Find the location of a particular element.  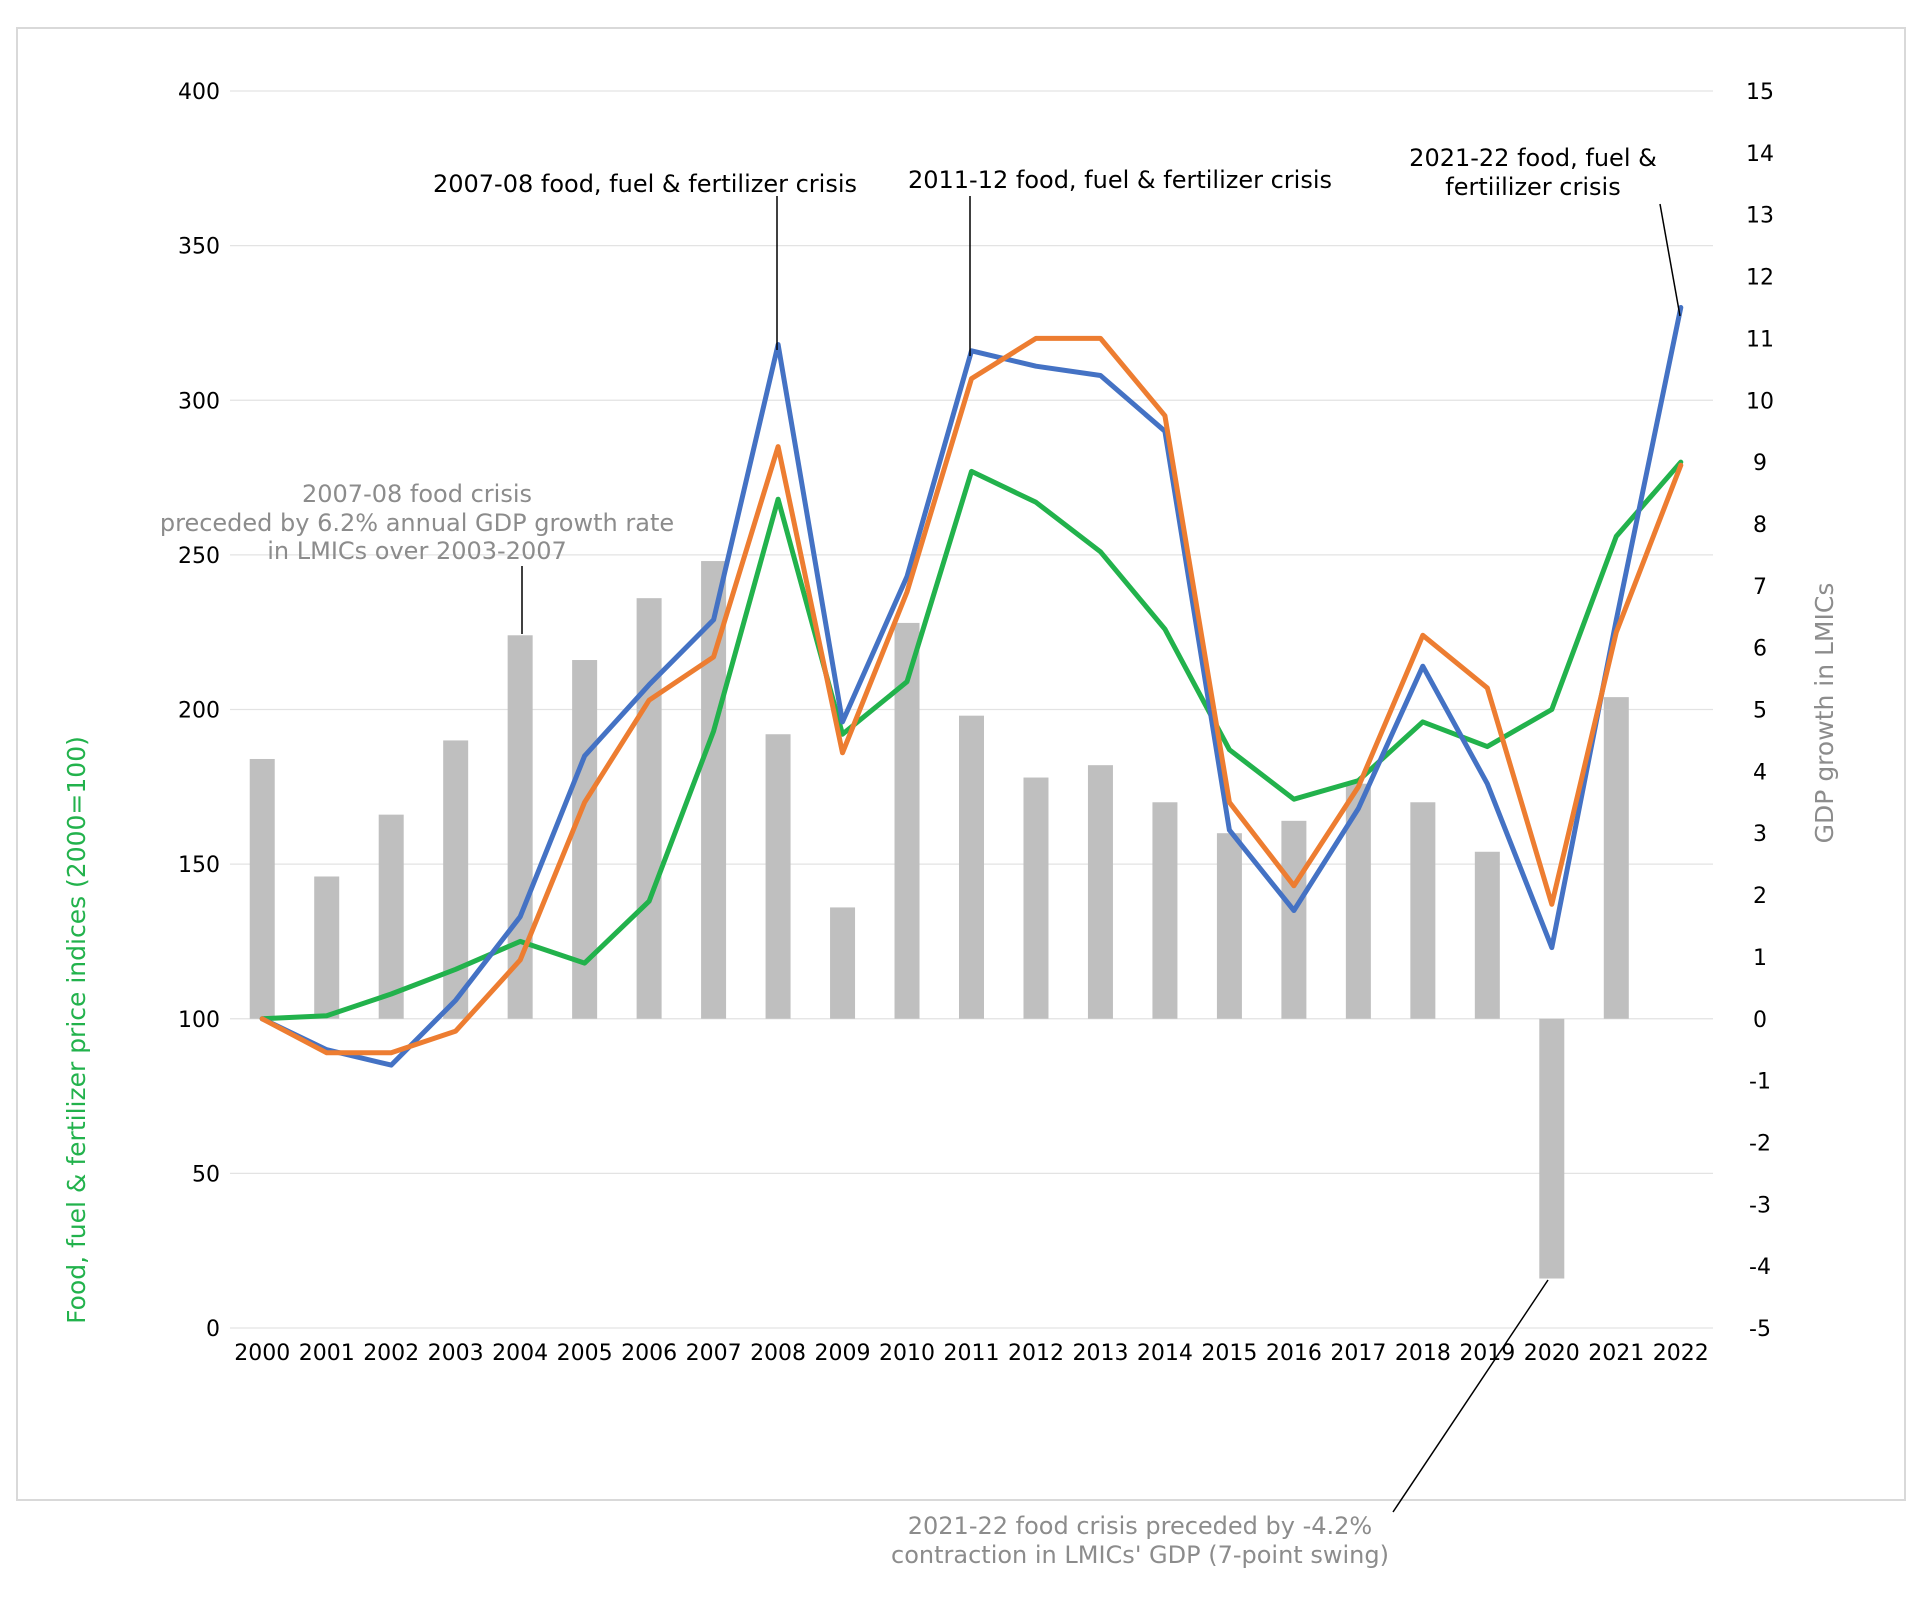

right-tick-label: 3 is located at coordinates (1760, 834).